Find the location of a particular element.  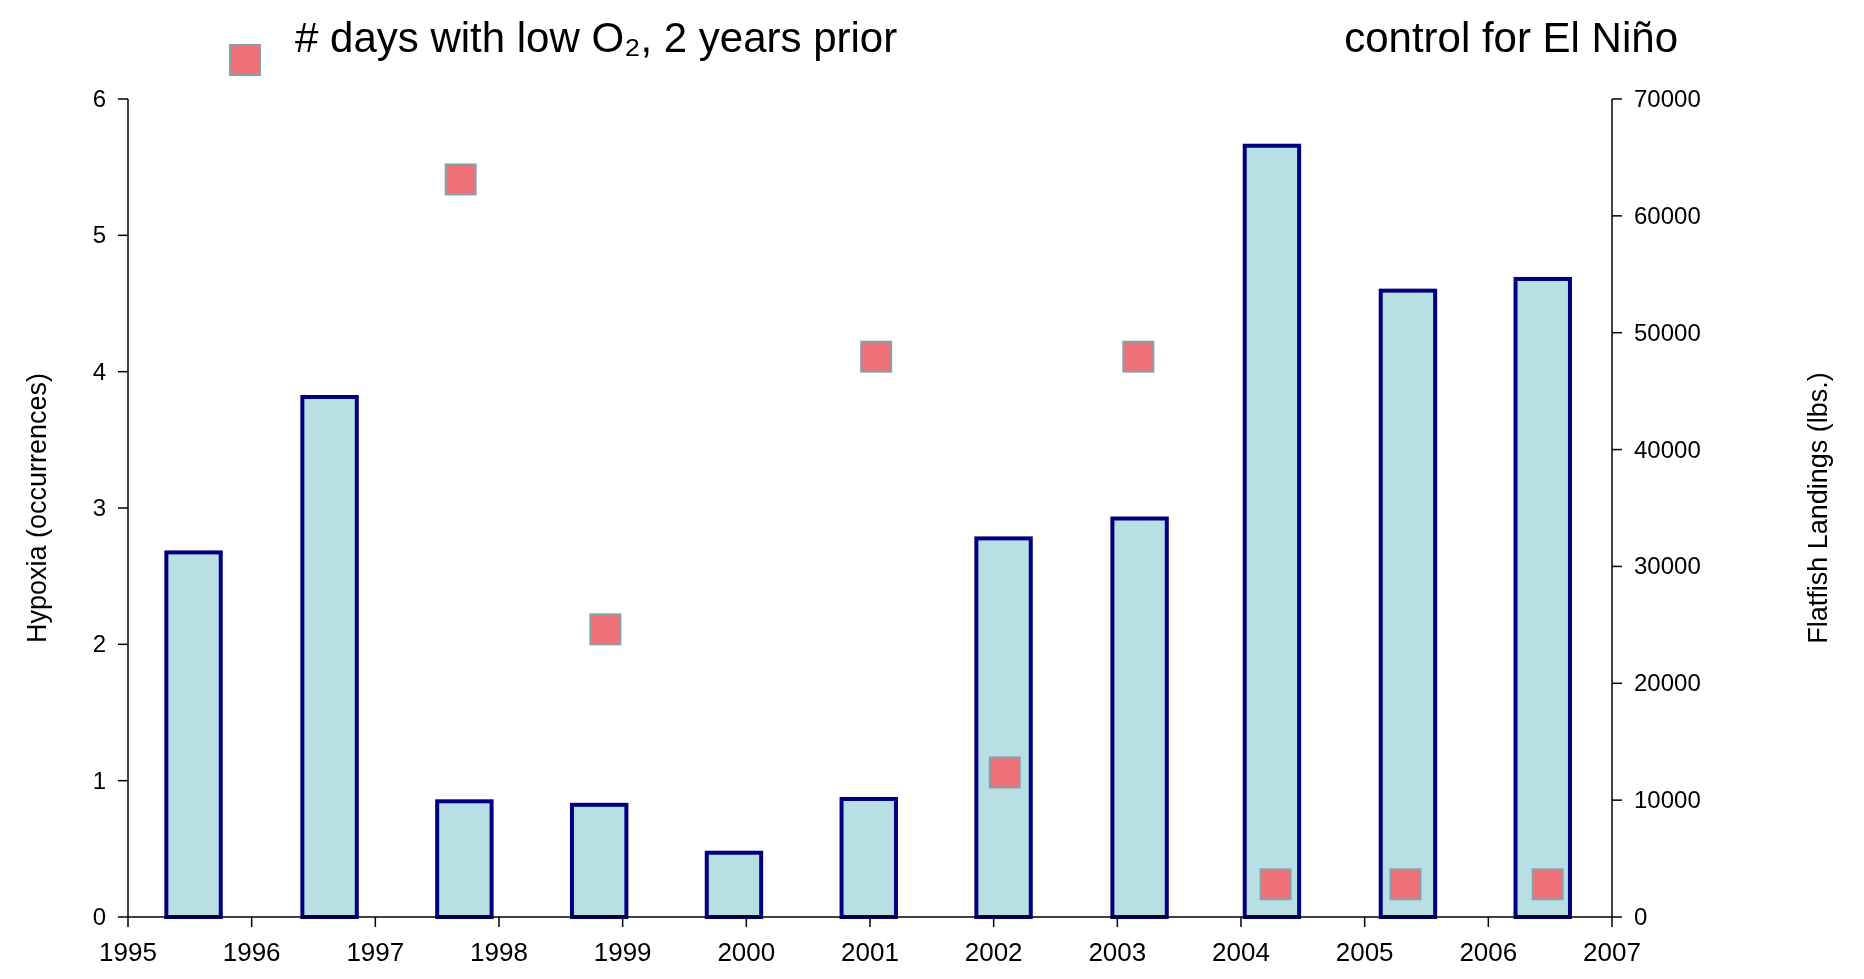

y2-tick-label: 10000 is located at coordinates (1667, 800).